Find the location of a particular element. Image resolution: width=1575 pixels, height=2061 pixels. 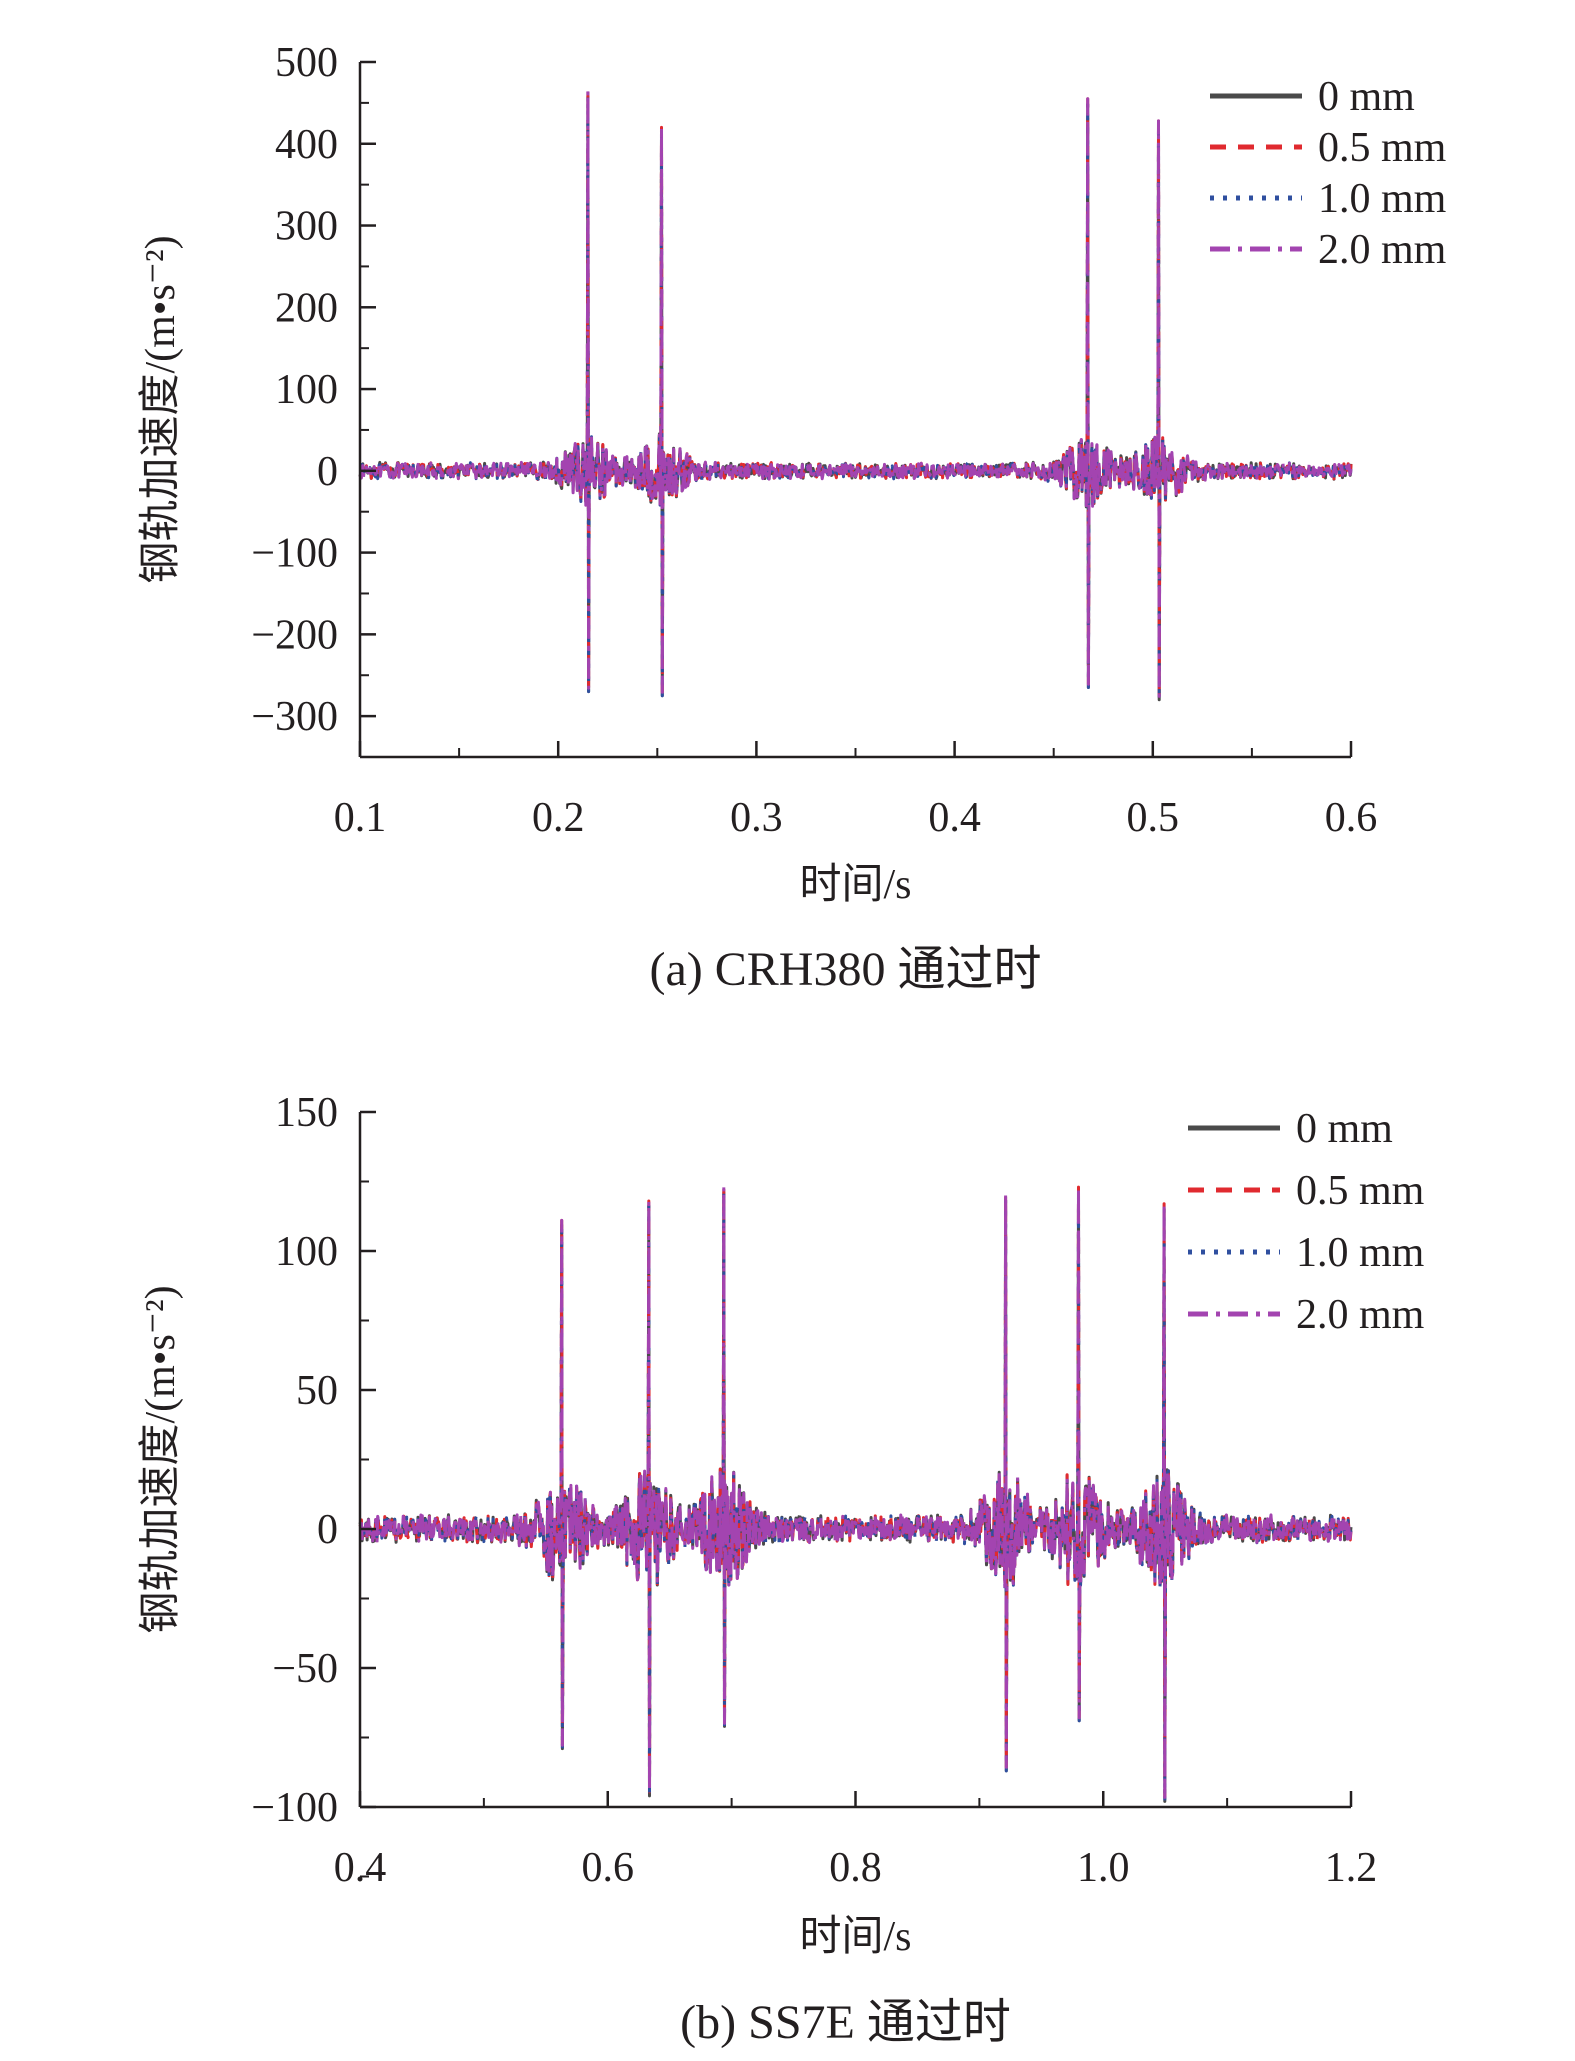

x-tick-label: 0.8 is located at coordinates (855, 1868).